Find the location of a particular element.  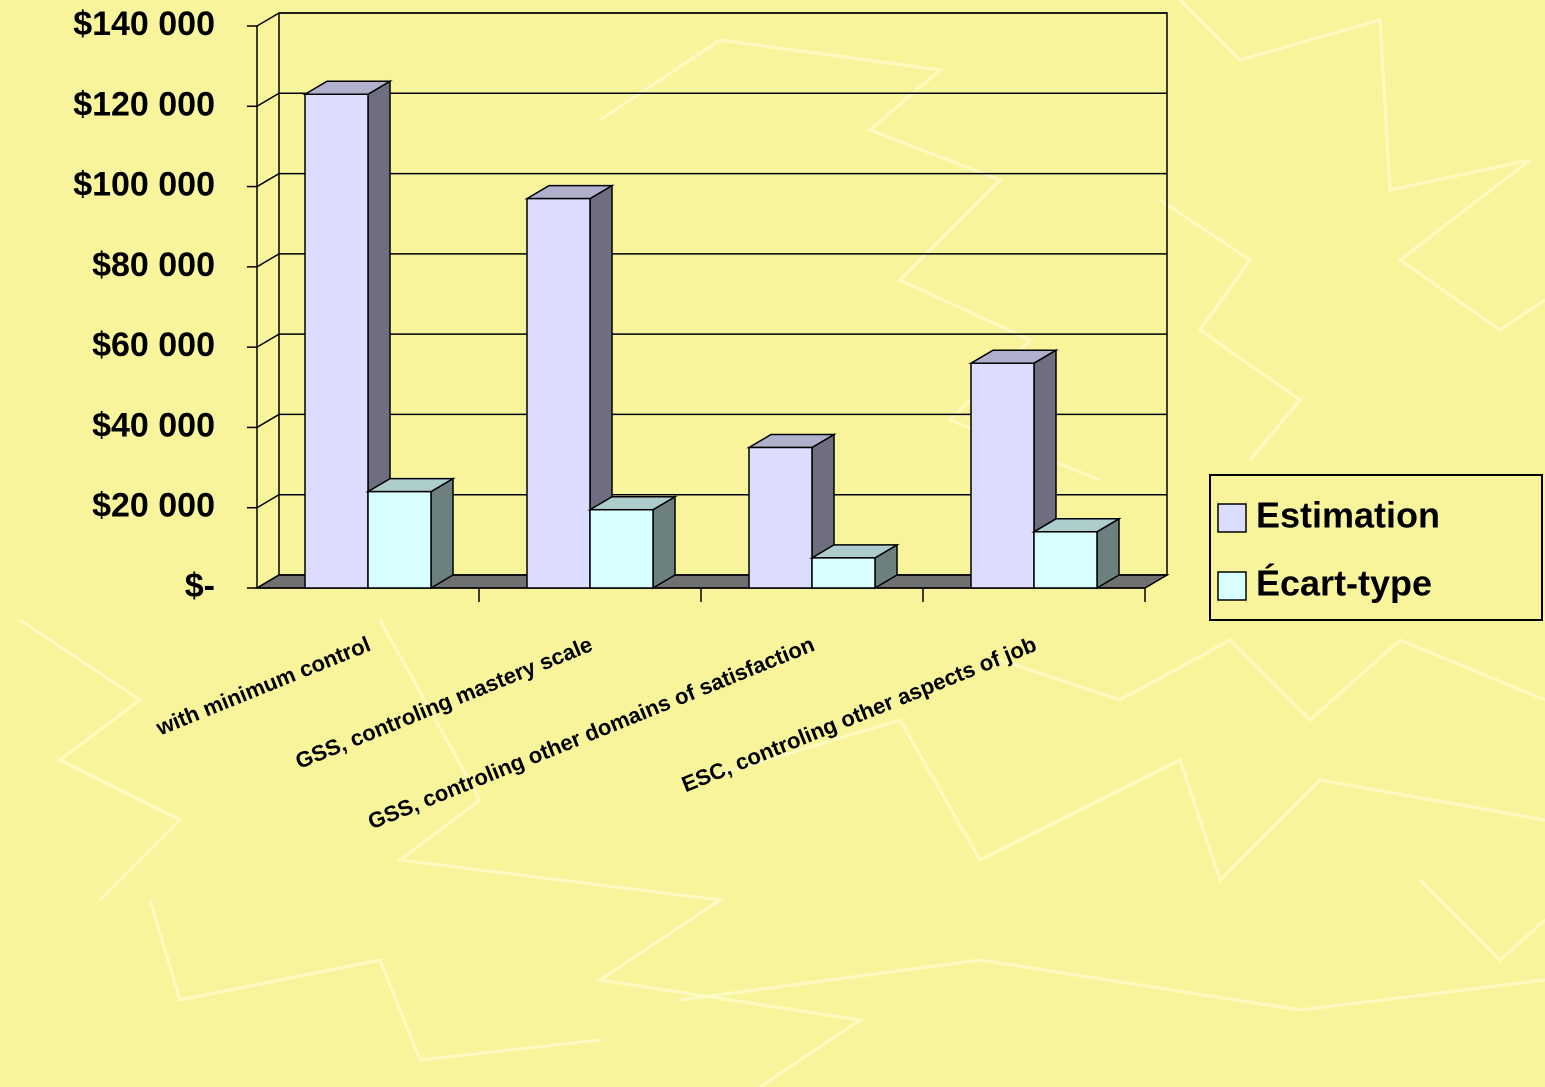

legend-box is located at coordinates (1376, 547).